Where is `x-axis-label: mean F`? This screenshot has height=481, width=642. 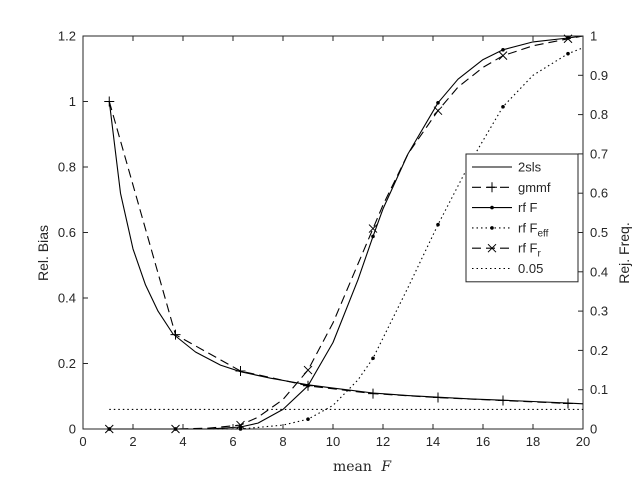
x-axis-label: mean F is located at coordinates (362, 467).